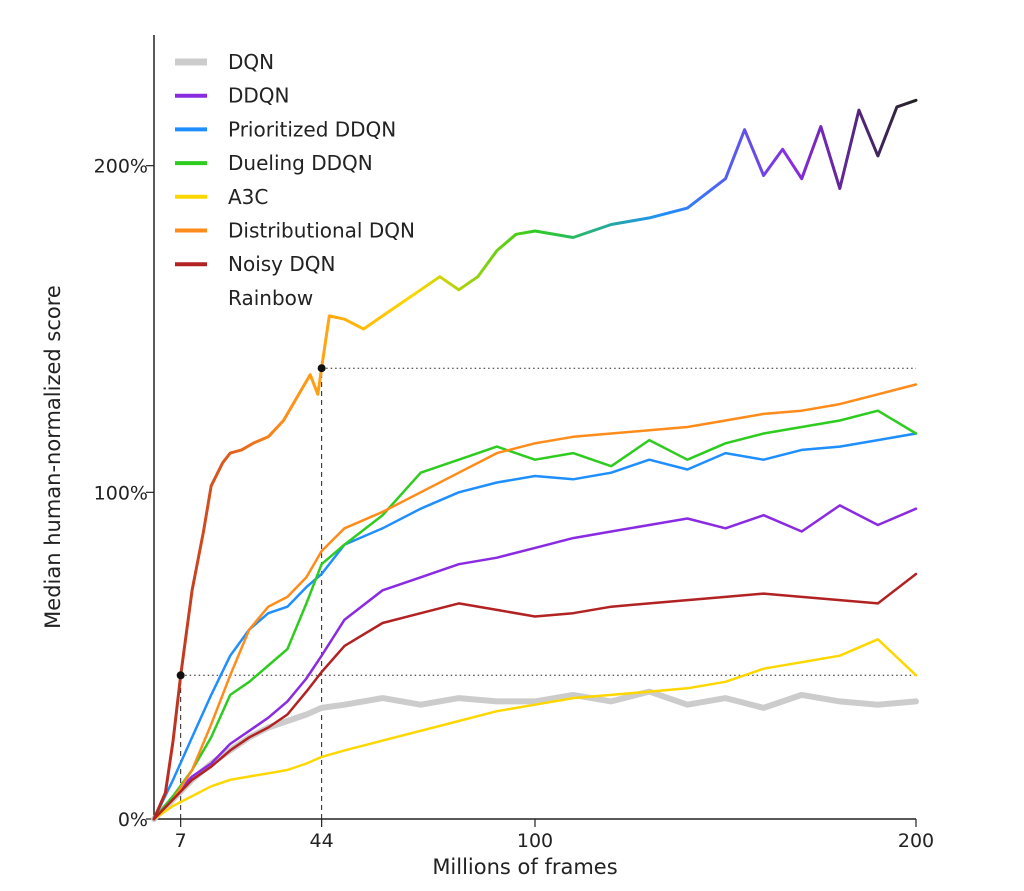 This screenshot has width=1024, height=891. Describe the element at coordinates (535, 841) in the screenshot. I see `x-tick-label: 100` at that location.